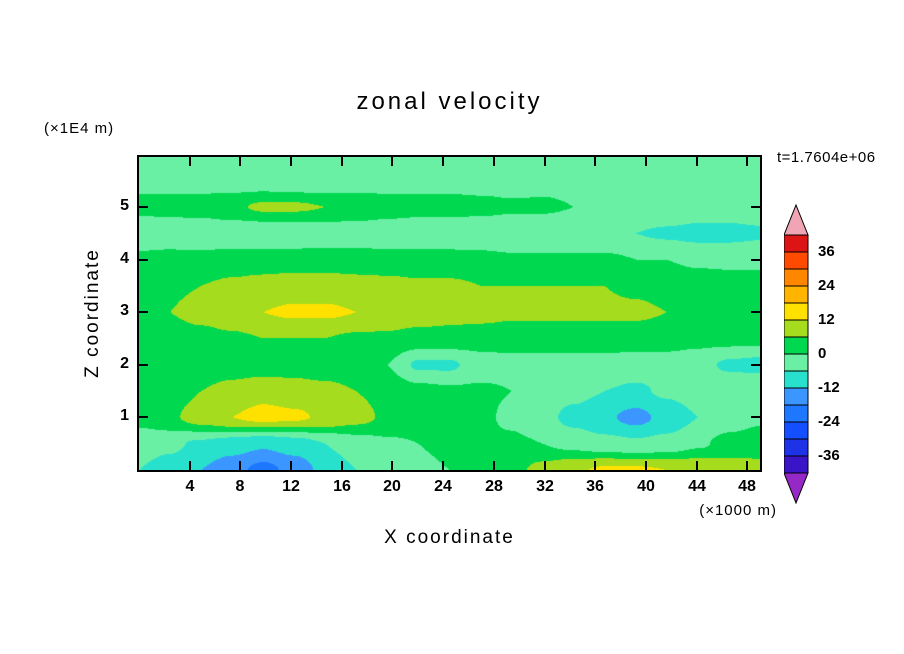 The height and width of the screenshot is (654, 904). I want to click on x-tick-label: 16, so click(342, 486).